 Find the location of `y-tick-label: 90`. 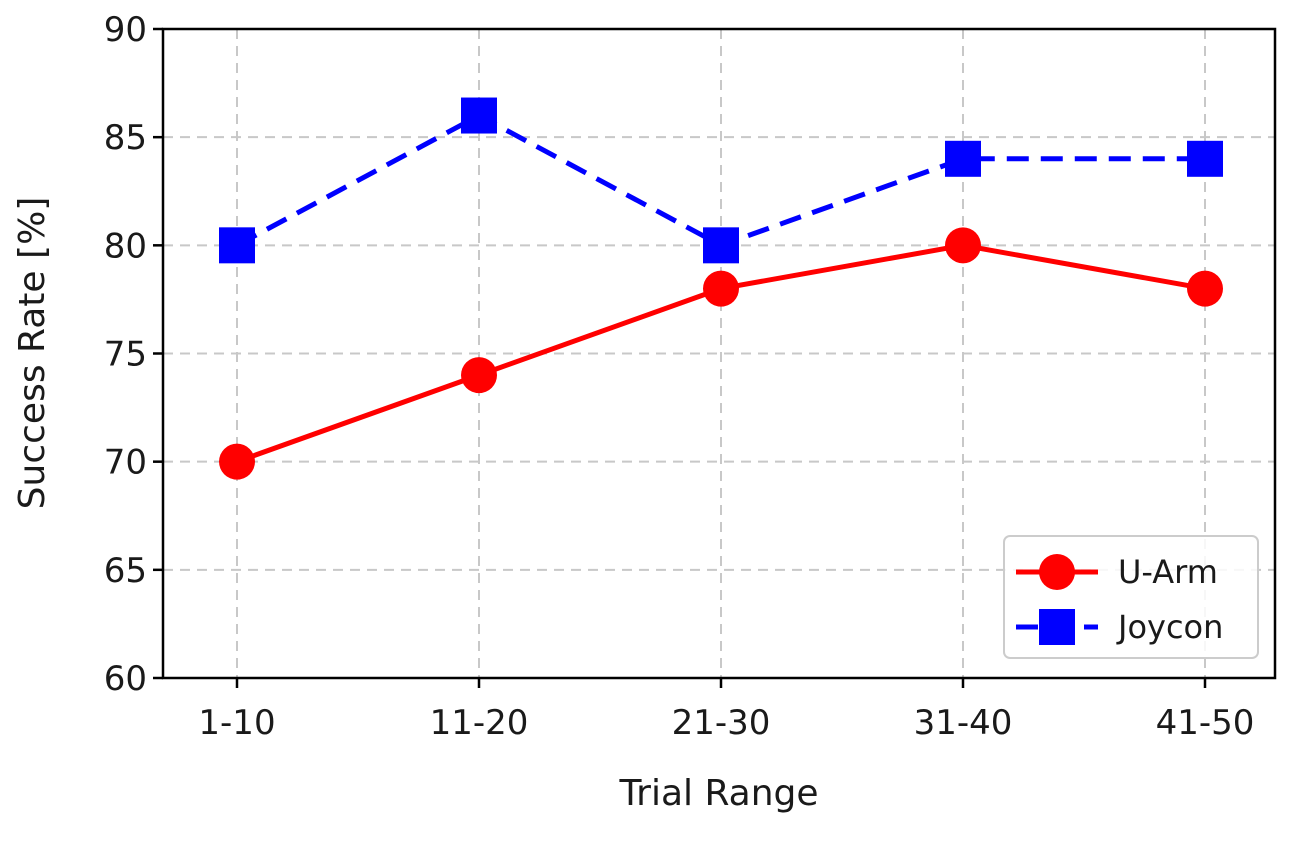

y-tick-label: 90 is located at coordinates (125, 30).